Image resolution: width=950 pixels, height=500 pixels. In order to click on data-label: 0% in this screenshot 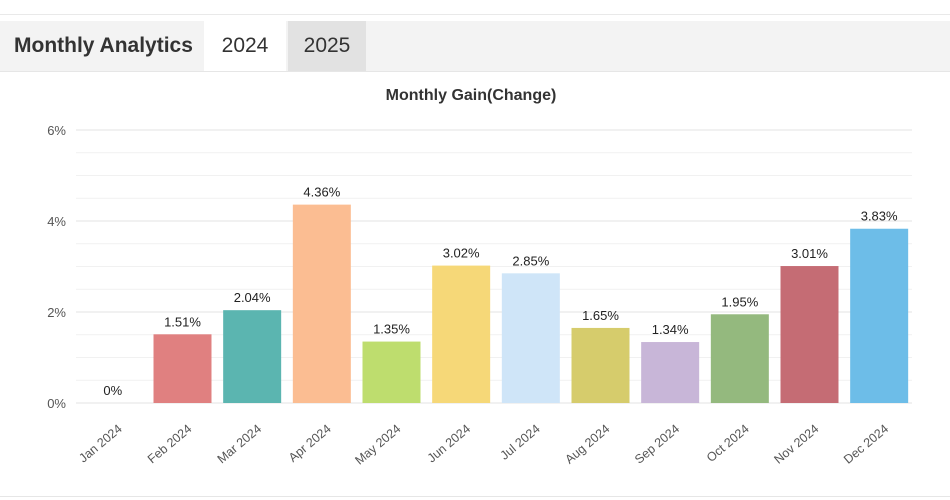, I will do `click(112, 390)`.